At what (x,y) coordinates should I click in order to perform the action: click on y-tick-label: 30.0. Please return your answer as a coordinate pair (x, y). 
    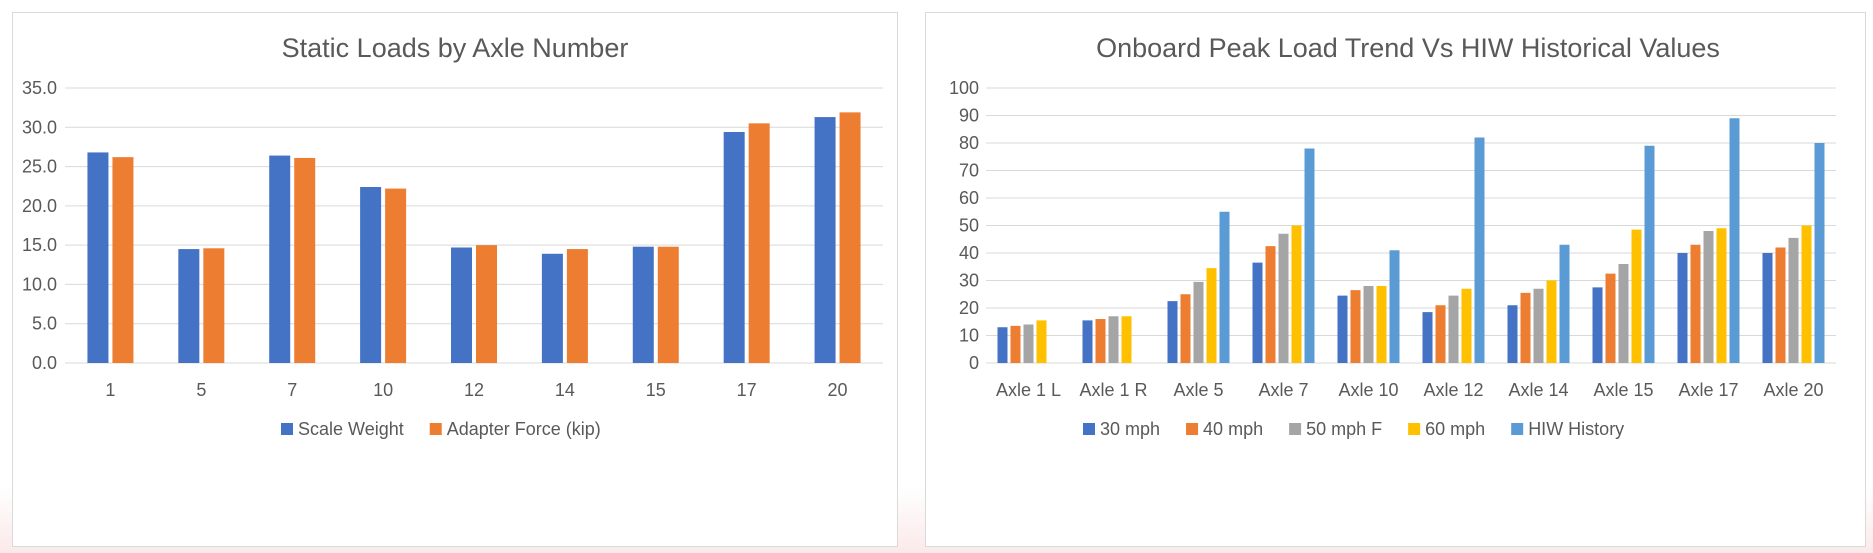
    Looking at the image, I should click on (39, 127).